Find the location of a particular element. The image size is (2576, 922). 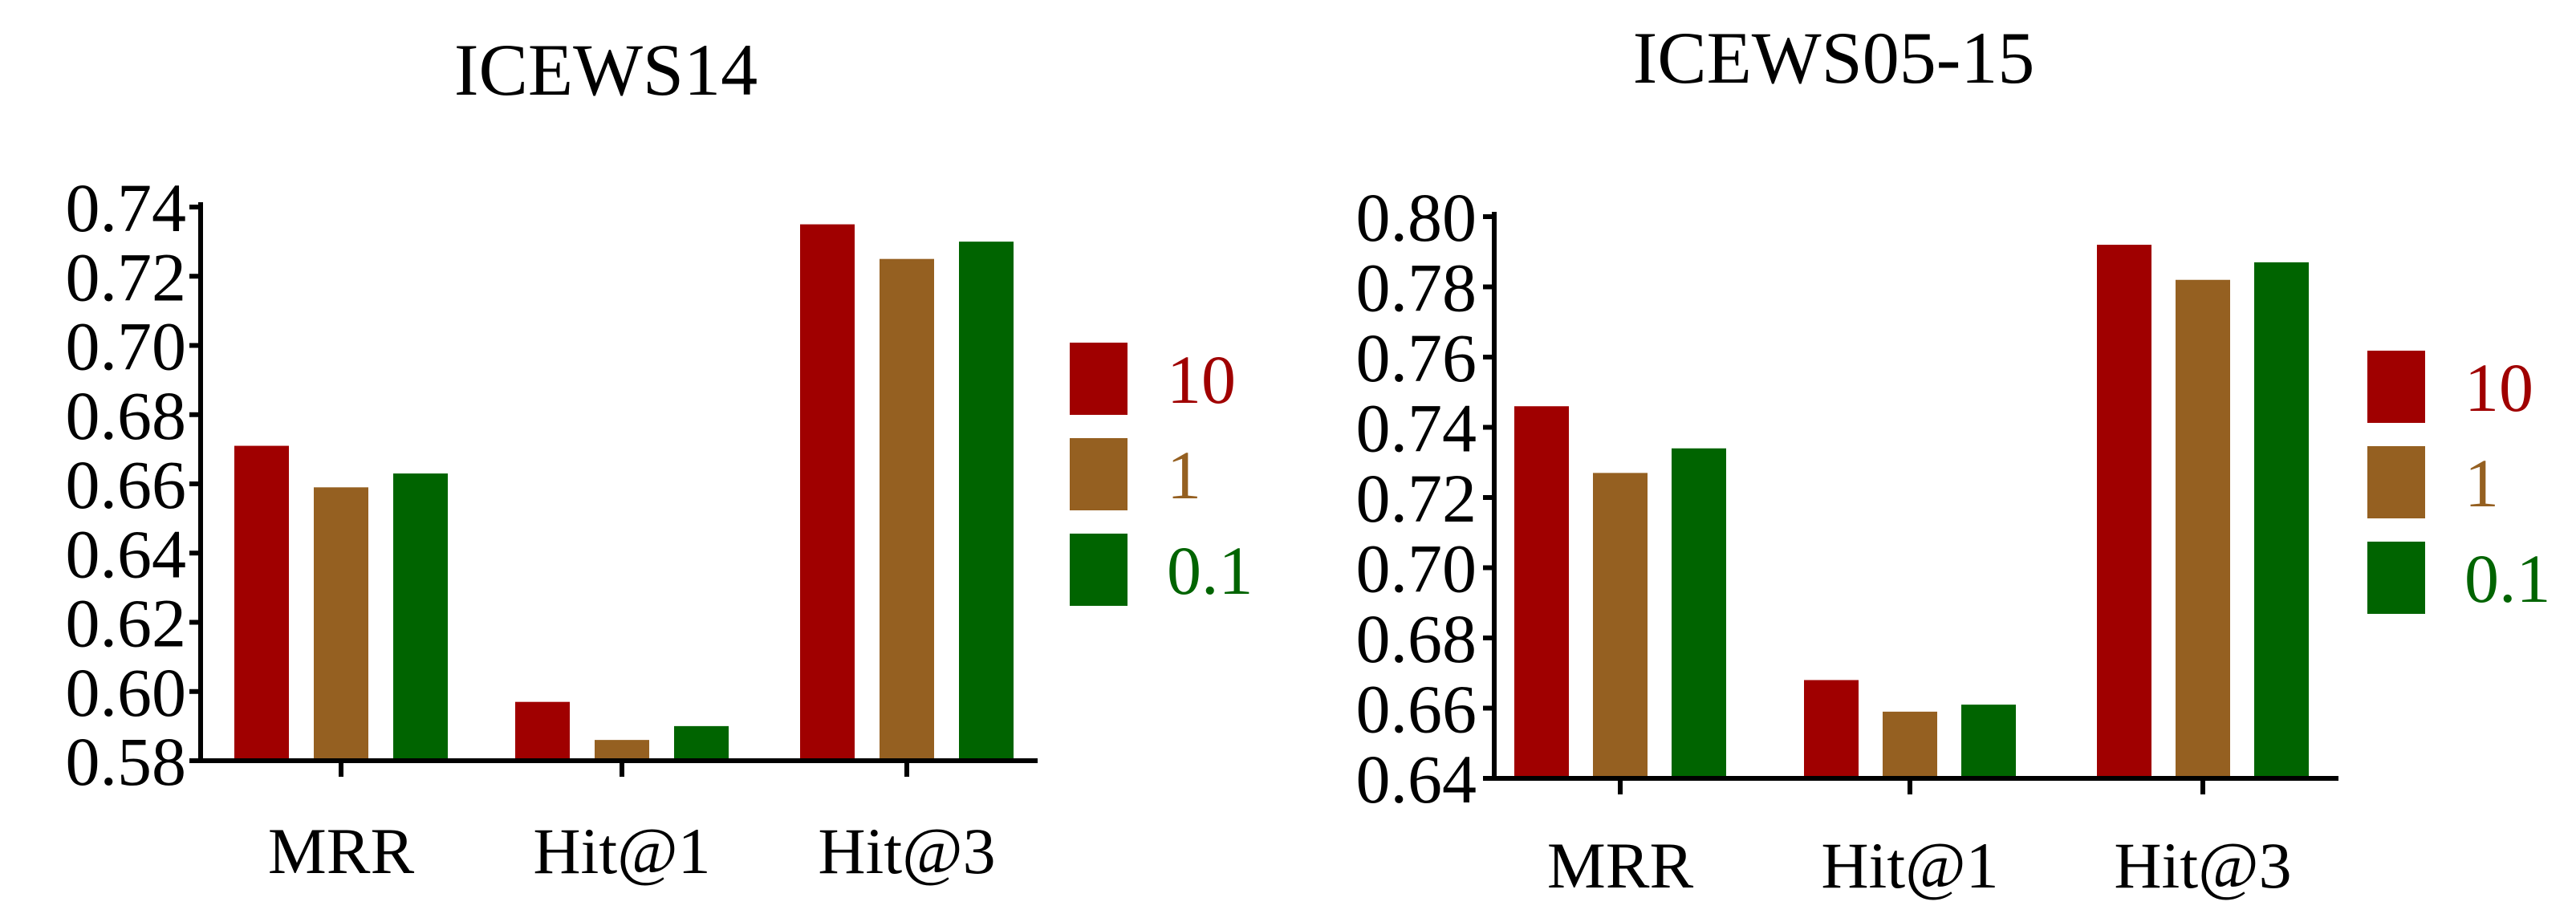

y-tick-label: 0.60 is located at coordinates (127, 692).